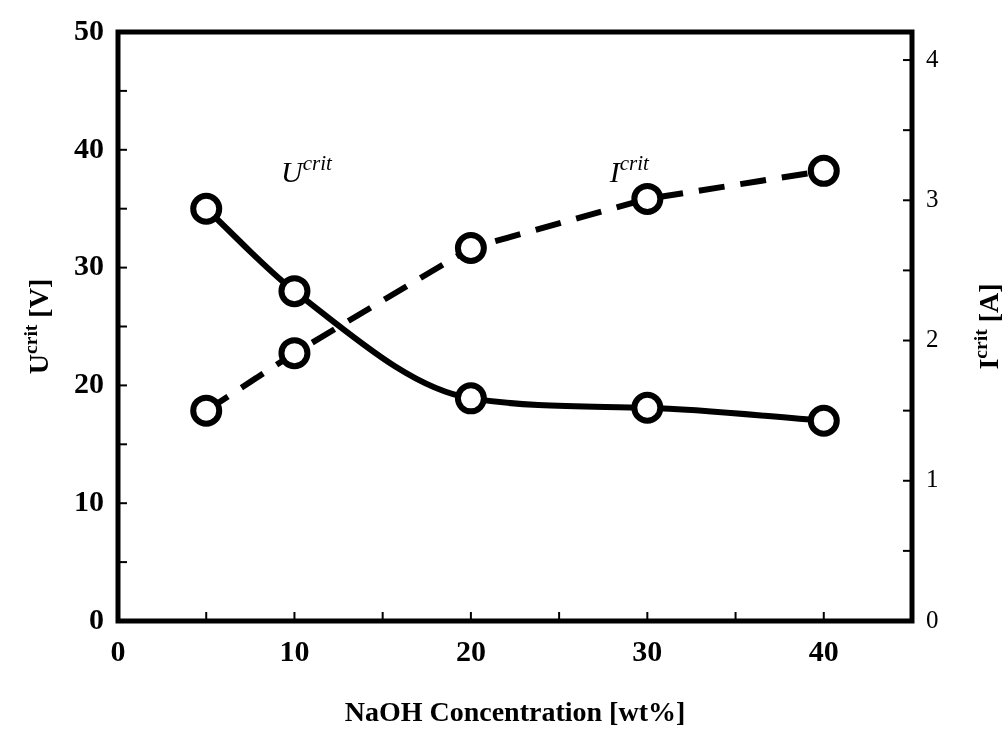  I want to click on x-tick-label: 10, so click(294, 650).